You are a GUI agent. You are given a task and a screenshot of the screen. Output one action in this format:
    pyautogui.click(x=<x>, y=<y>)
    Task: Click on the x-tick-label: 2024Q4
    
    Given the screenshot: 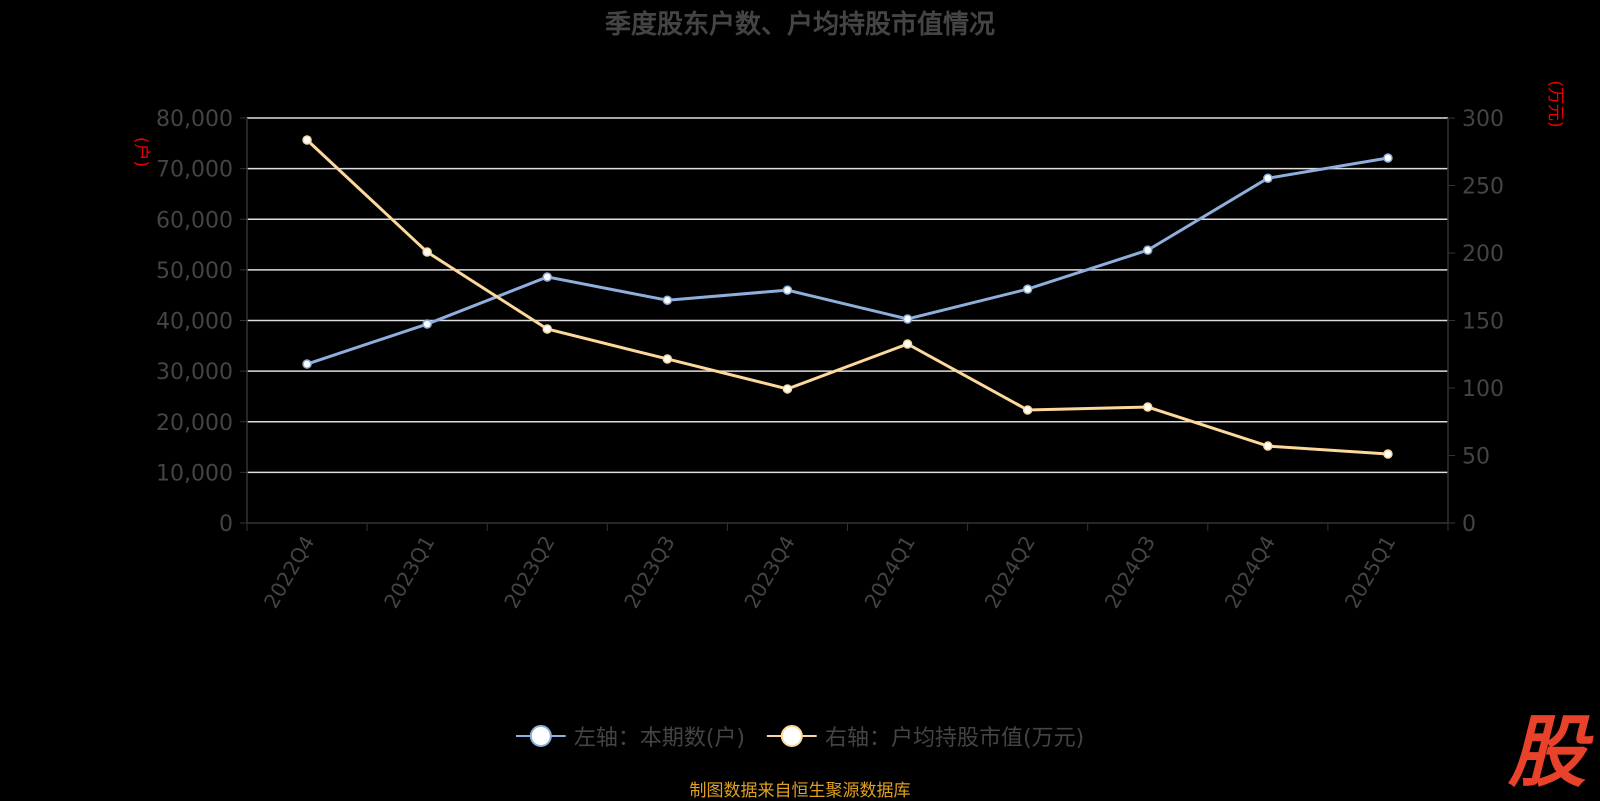 What is the action you would take?
    pyautogui.click(x=1250, y=572)
    